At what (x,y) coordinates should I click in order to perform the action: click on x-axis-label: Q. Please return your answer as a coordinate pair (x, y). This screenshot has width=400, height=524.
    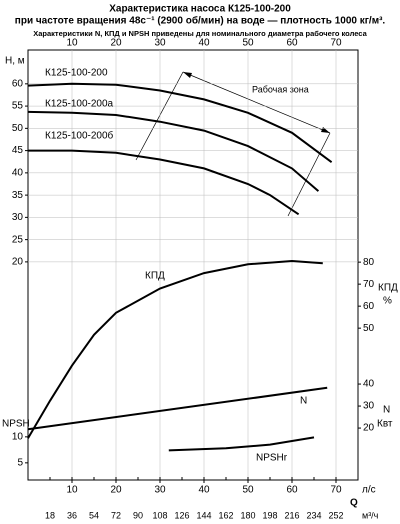
    Looking at the image, I should click on (354, 503).